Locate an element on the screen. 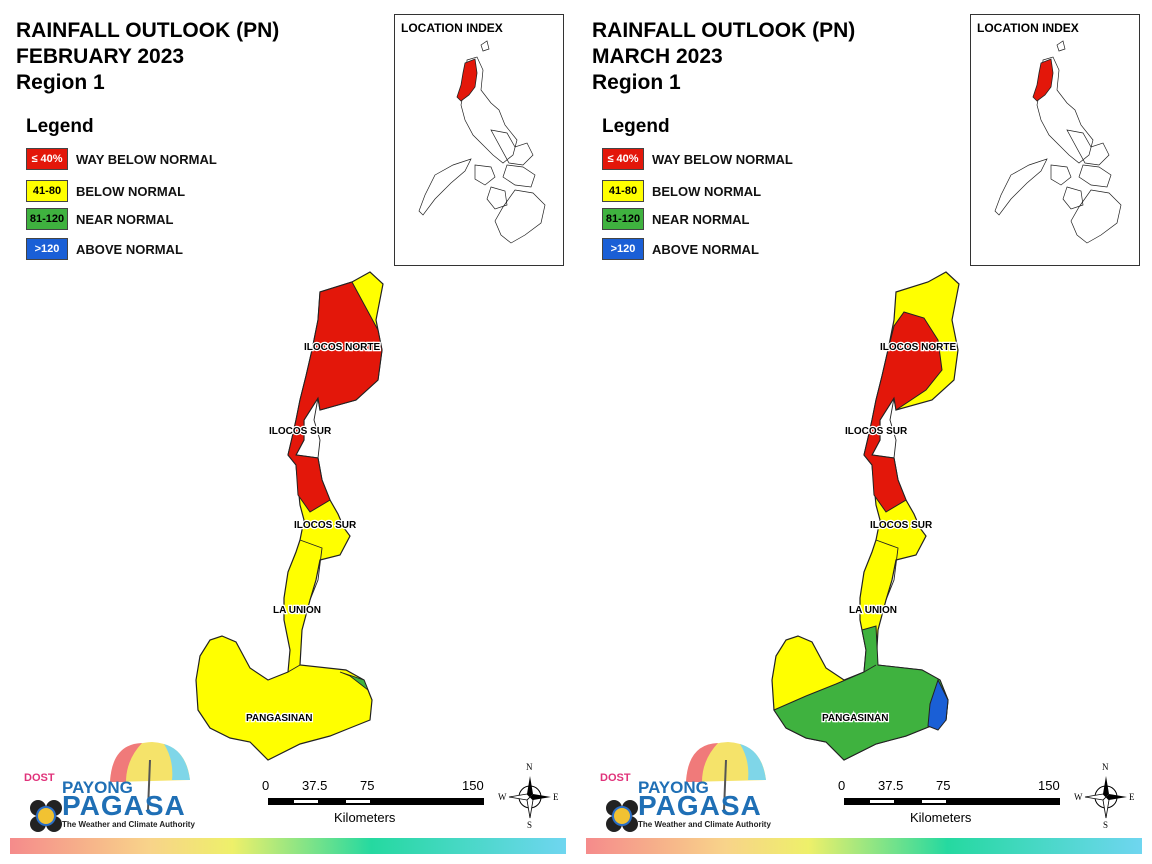  title-line-2: MARCH 2023 is located at coordinates (657, 56).